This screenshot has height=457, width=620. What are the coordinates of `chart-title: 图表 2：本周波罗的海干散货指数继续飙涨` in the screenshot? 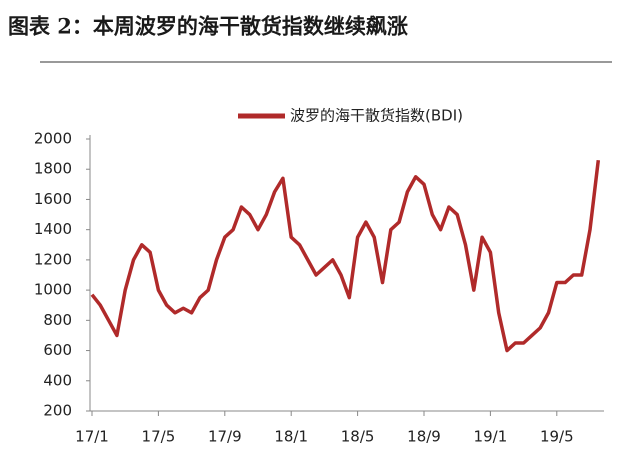 It's located at (208, 26).